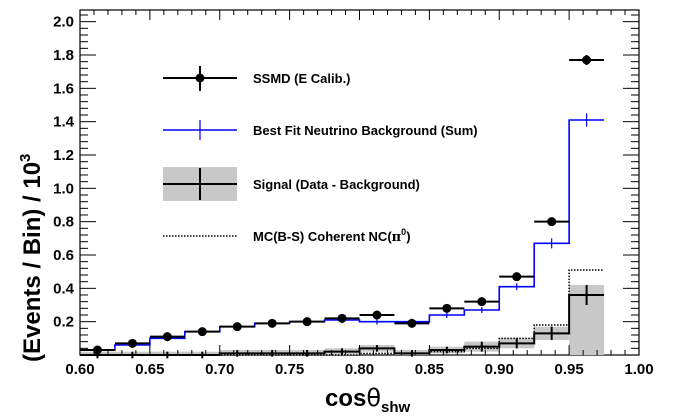 This screenshot has height=417, width=694. Describe the element at coordinates (336, 184) in the screenshot. I see `legend-label-signal: Signal (Data - Background)` at that location.